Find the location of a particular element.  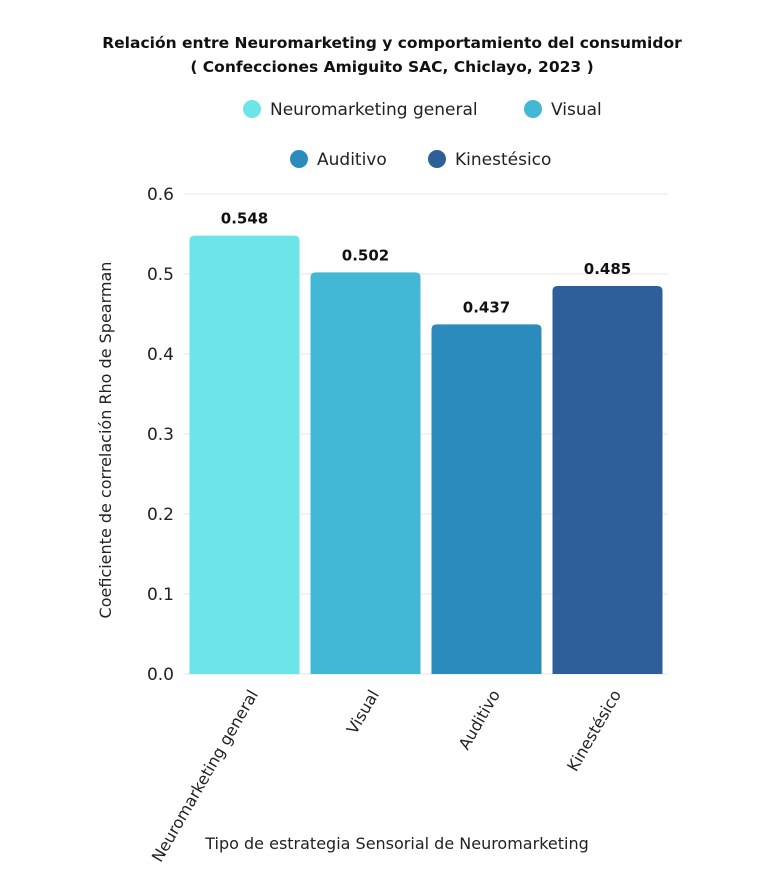

y-tick-label: 0.1 is located at coordinates (160, 595).